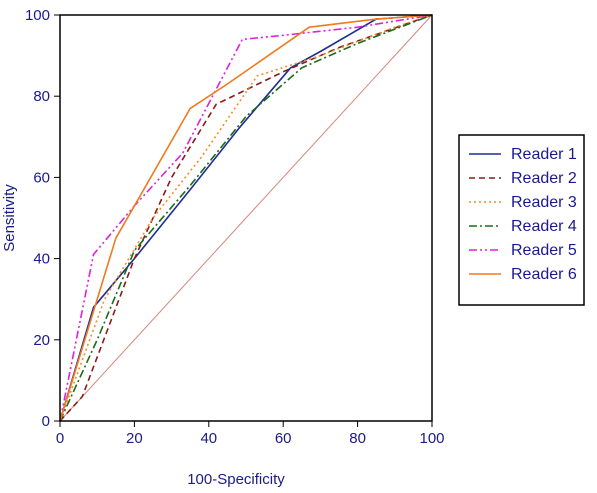 The height and width of the screenshot is (493, 597). What do you see at coordinates (41, 96) in the screenshot?
I see `y-tick-label: 80` at bounding box center [41, 96].